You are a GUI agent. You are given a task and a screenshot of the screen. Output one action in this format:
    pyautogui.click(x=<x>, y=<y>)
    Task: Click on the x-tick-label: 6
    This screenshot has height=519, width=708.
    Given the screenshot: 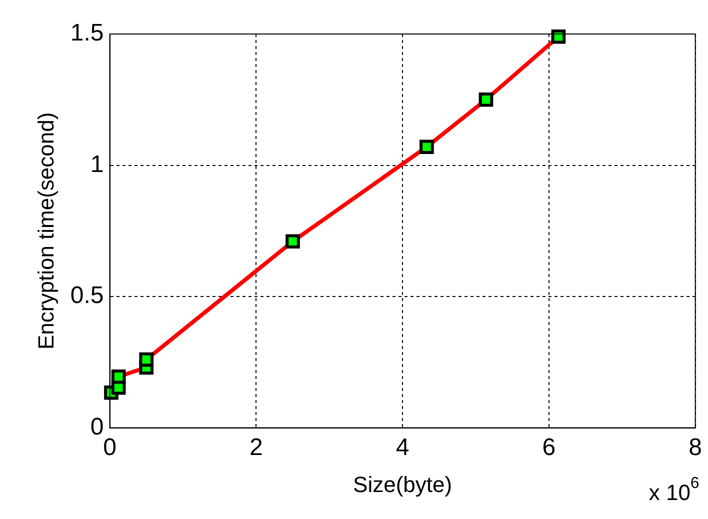 What is the action you would take?
    pyautogui.click(x=549, y=447)
    